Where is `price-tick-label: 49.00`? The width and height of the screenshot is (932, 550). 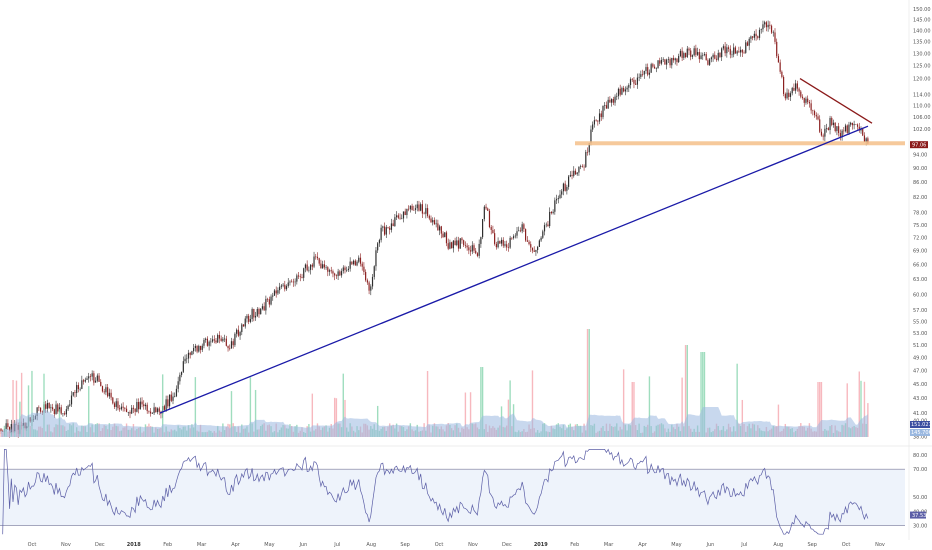 price-tick-label: 49.00 is located at coordinates (920, 358).